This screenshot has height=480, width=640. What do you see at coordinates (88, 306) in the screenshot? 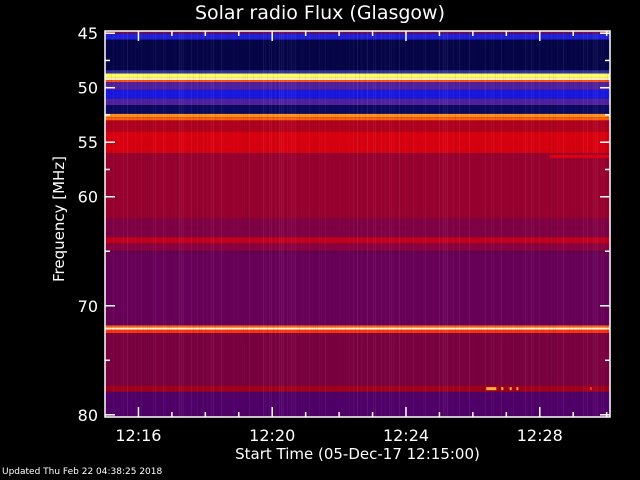
I see `y-tick-label: 70` at bounding box center [88, 306].